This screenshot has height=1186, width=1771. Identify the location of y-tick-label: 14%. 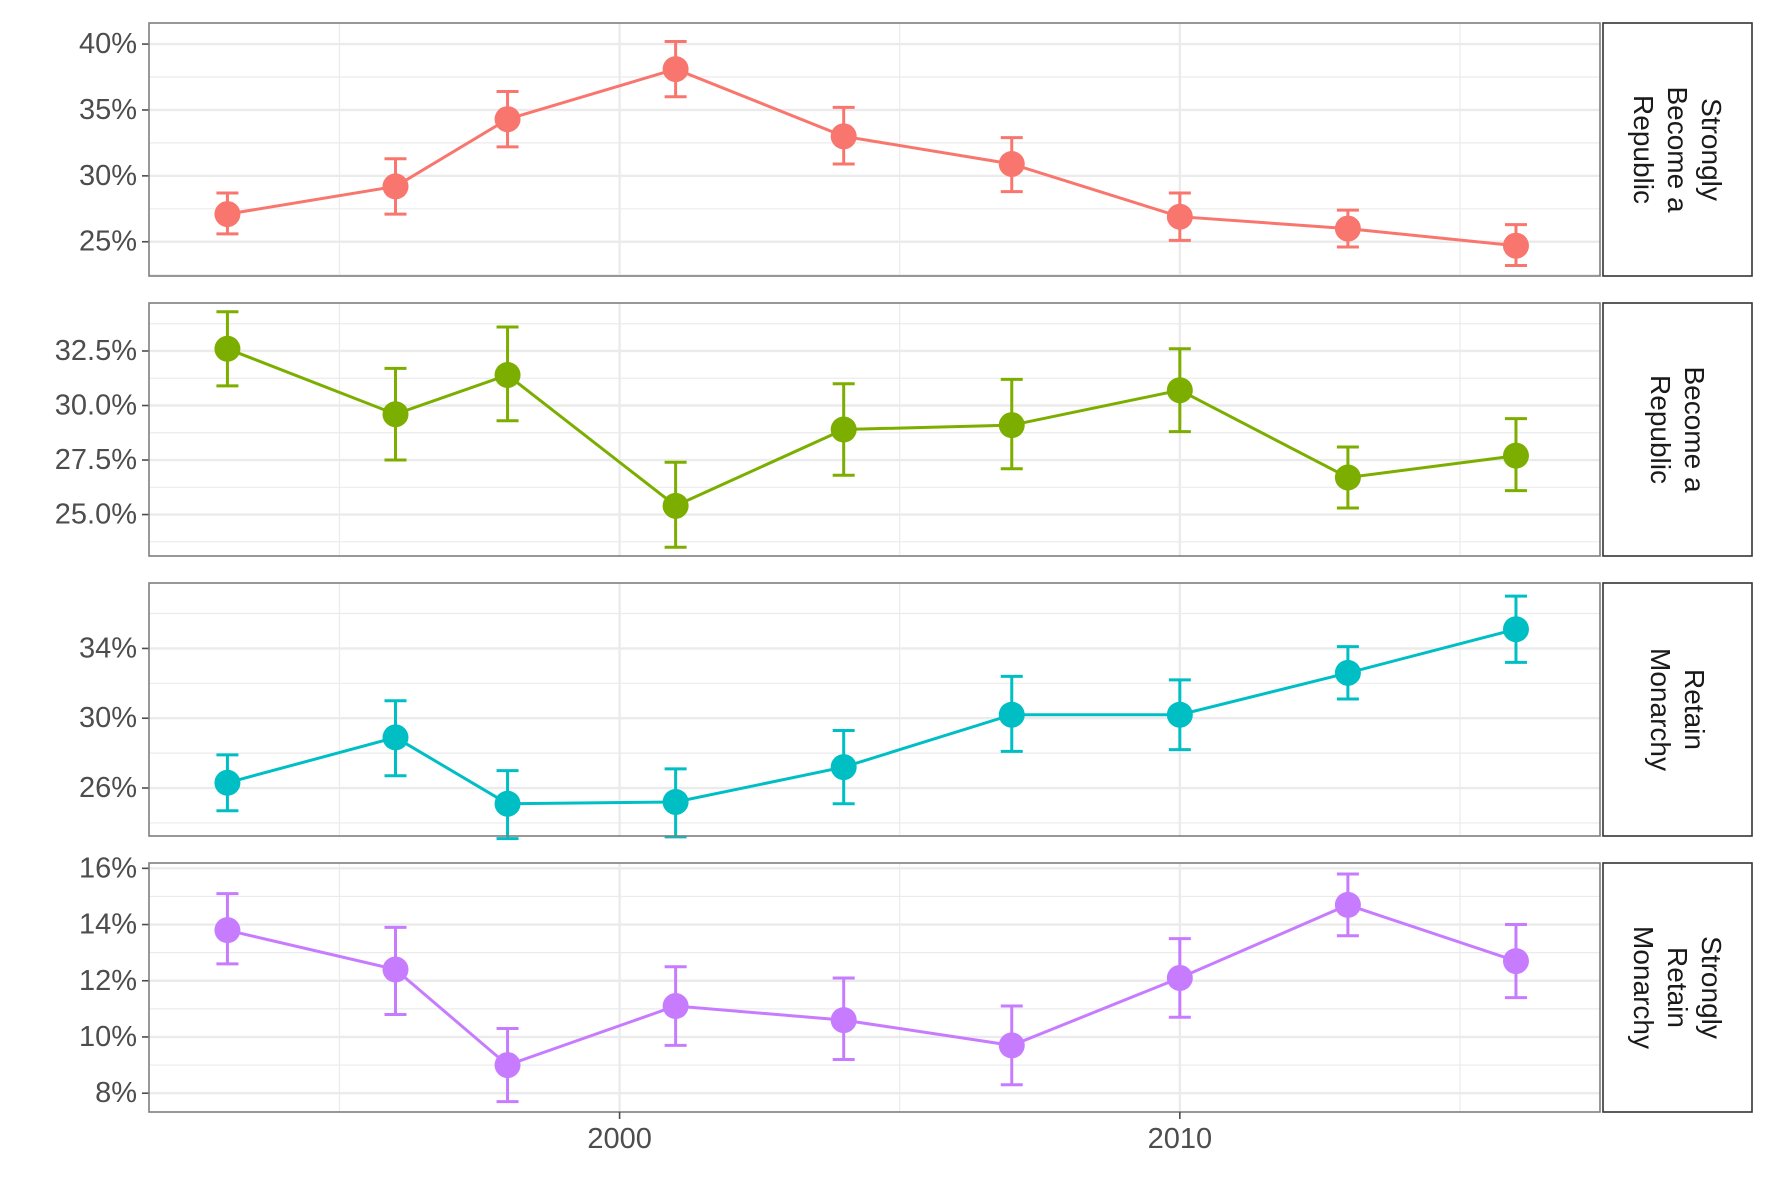
(108, 925).